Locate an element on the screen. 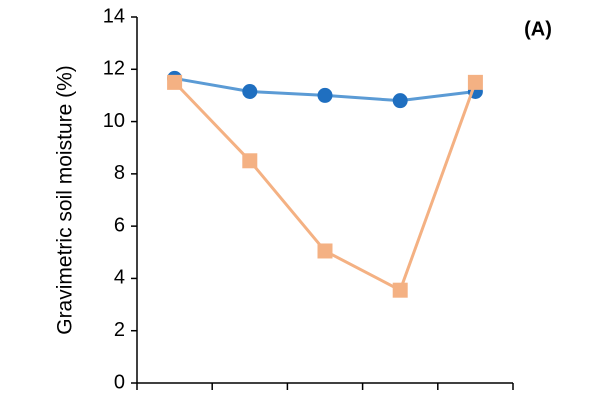 The width and height of the screenshot is (600, 400). y-tick-label: 12 is located at coordinates (114, 69).